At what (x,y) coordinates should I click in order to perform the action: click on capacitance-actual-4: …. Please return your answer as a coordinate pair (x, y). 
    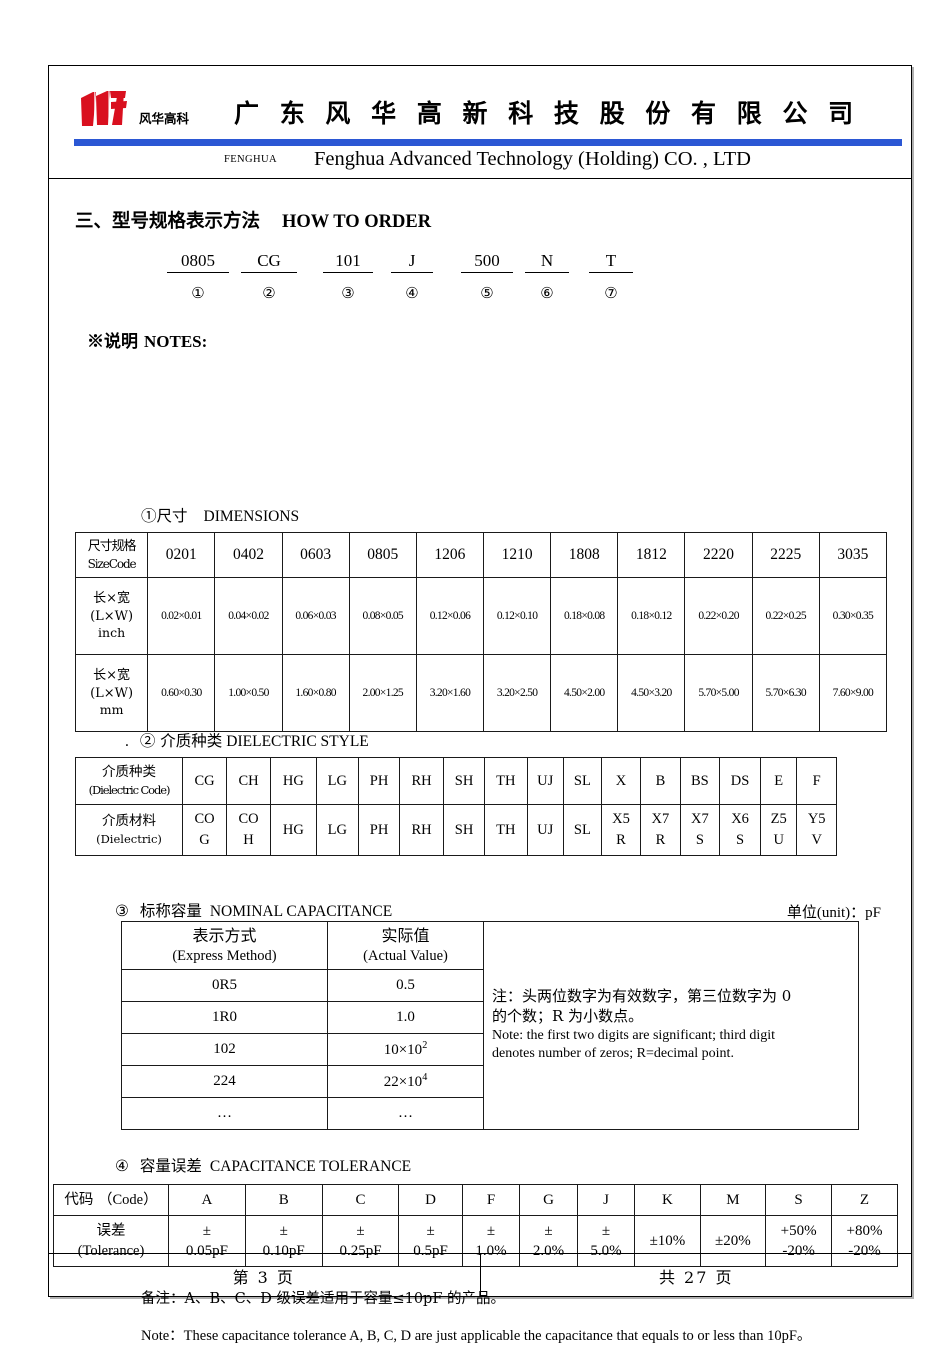
    Looking at the image, I should click on (405, 1114).